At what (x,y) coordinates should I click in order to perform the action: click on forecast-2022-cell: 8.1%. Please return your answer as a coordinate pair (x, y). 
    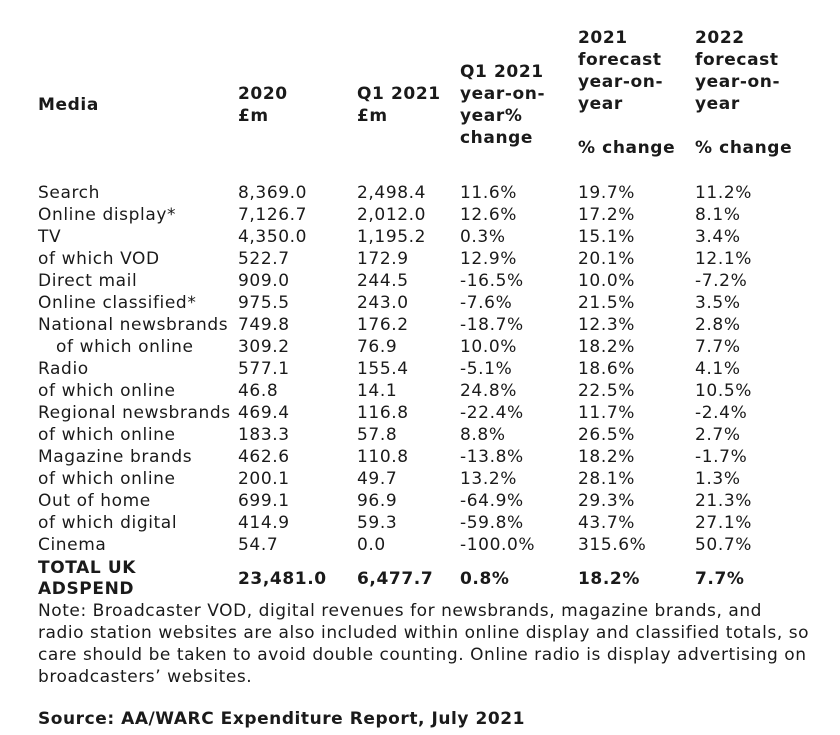
    Looking at the image, I should click on (718, 215).